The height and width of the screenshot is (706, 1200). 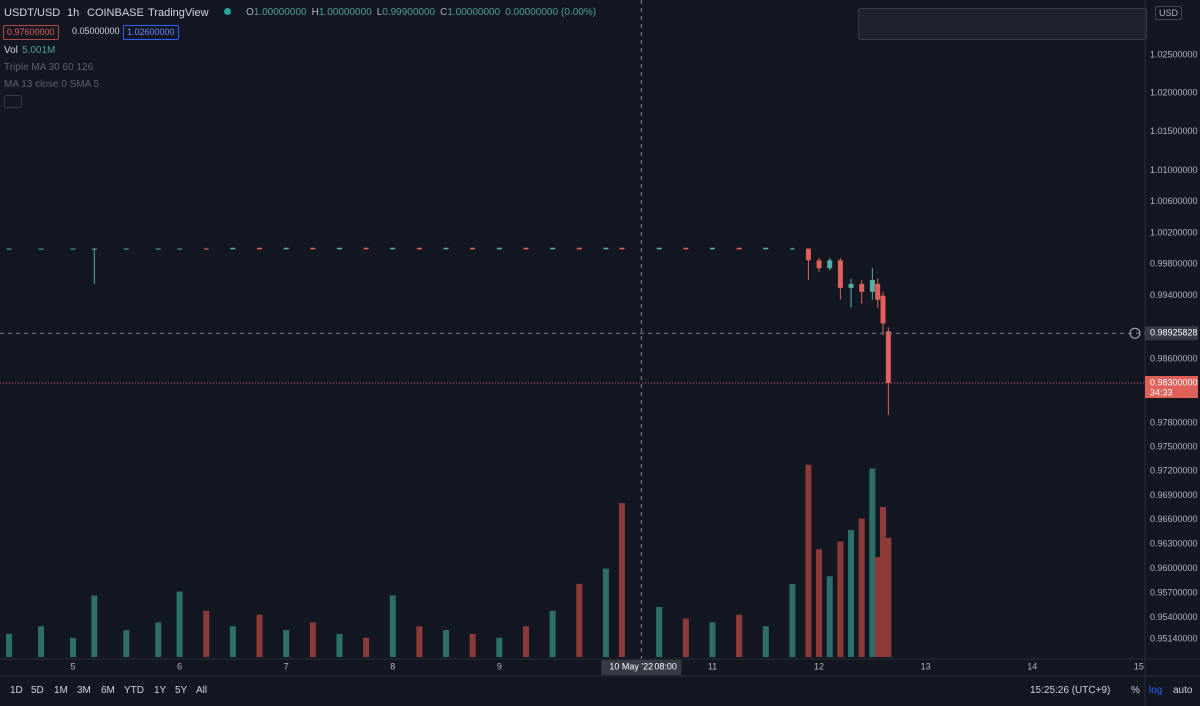 I want to click on y-tick-label: 0.96000000, so click(x=1174, y=568).